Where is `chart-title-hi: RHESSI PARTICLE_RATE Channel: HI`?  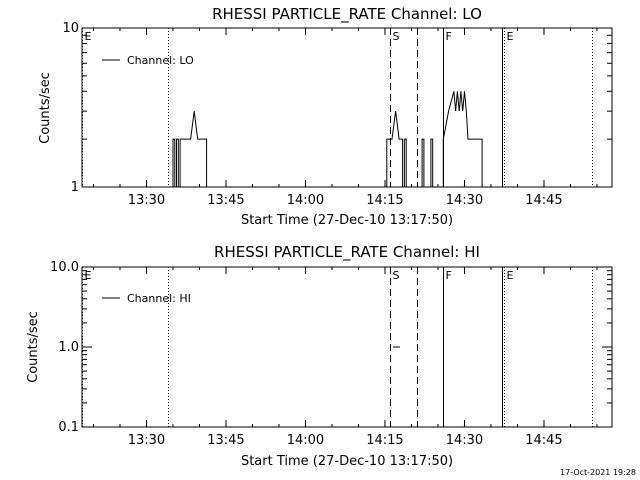 chart-title-hi: RHESSI PARTICLE_RATE Channel: HI is located at coordinates (347, 252).